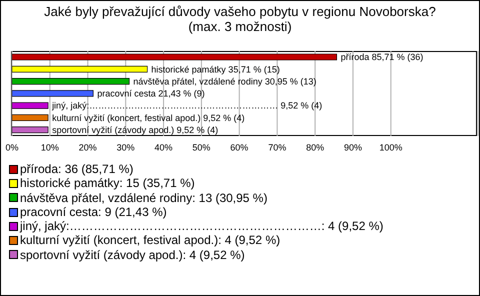 This screenshot has height=296, width=480. I want to click on data-label: historické památky 35,71 % (15), so click(215, 69).